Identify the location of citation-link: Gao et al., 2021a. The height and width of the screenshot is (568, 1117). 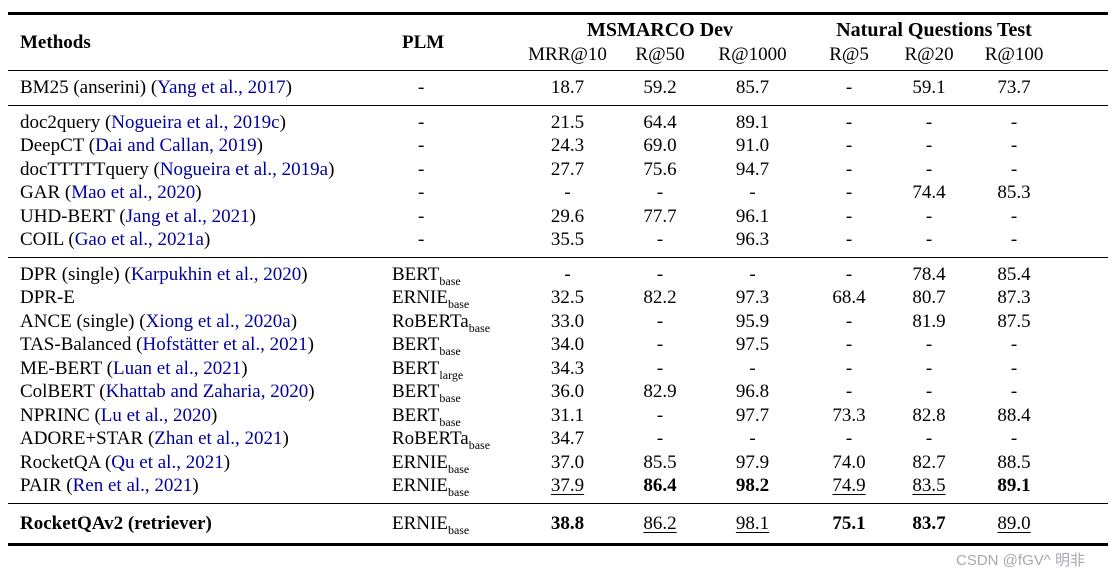
(139, 239).